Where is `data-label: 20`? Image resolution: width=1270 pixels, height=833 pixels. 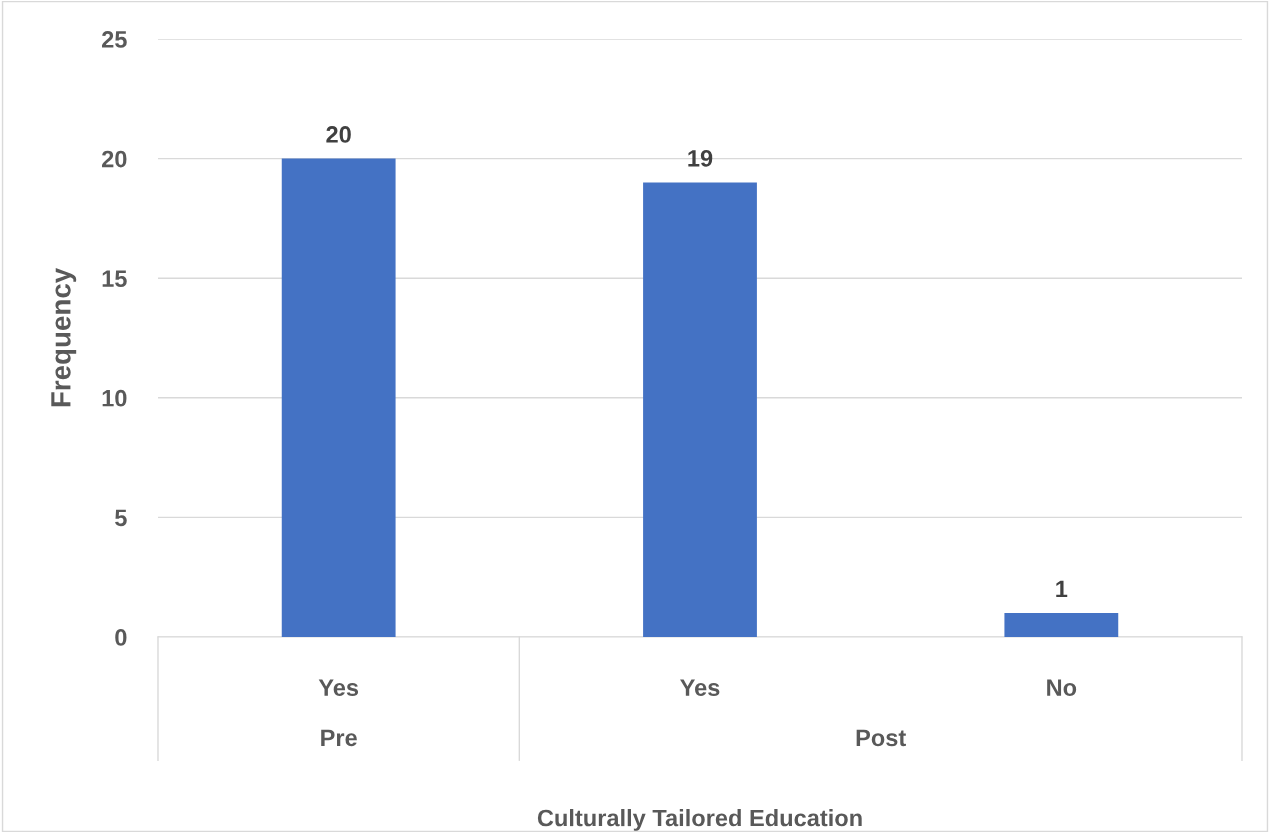
data-label: 20 is located at coordinates (338, 134).